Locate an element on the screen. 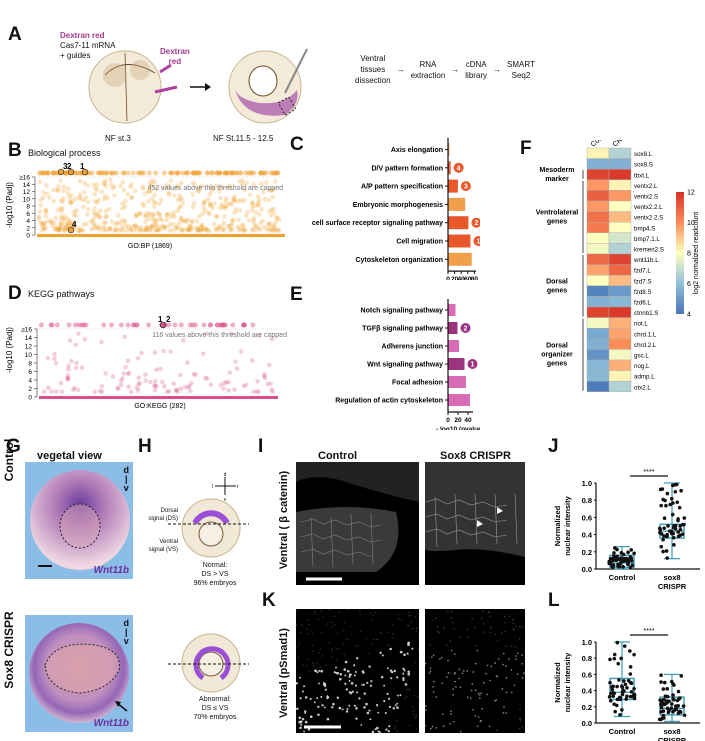  normal-line1: Normal: is located at coordinates (215, 565).